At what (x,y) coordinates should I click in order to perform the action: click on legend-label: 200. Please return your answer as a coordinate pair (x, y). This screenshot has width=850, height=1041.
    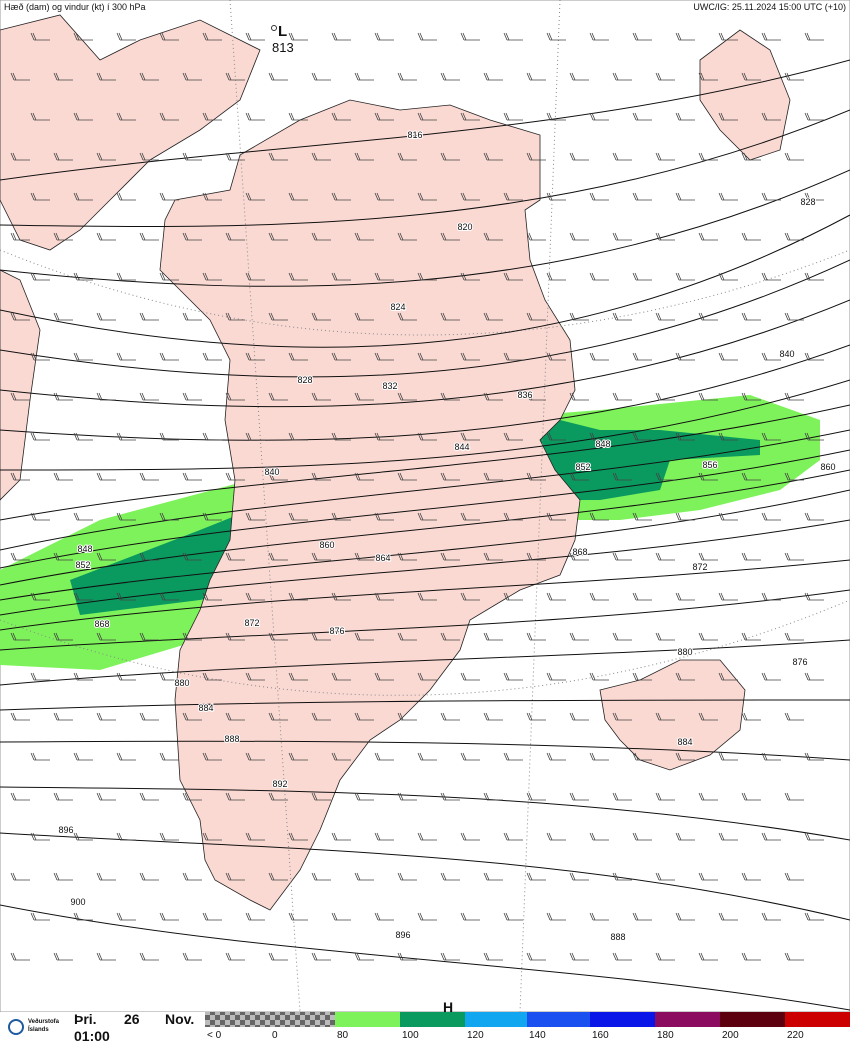
    Looking at the image, I should click on (730, 1035).